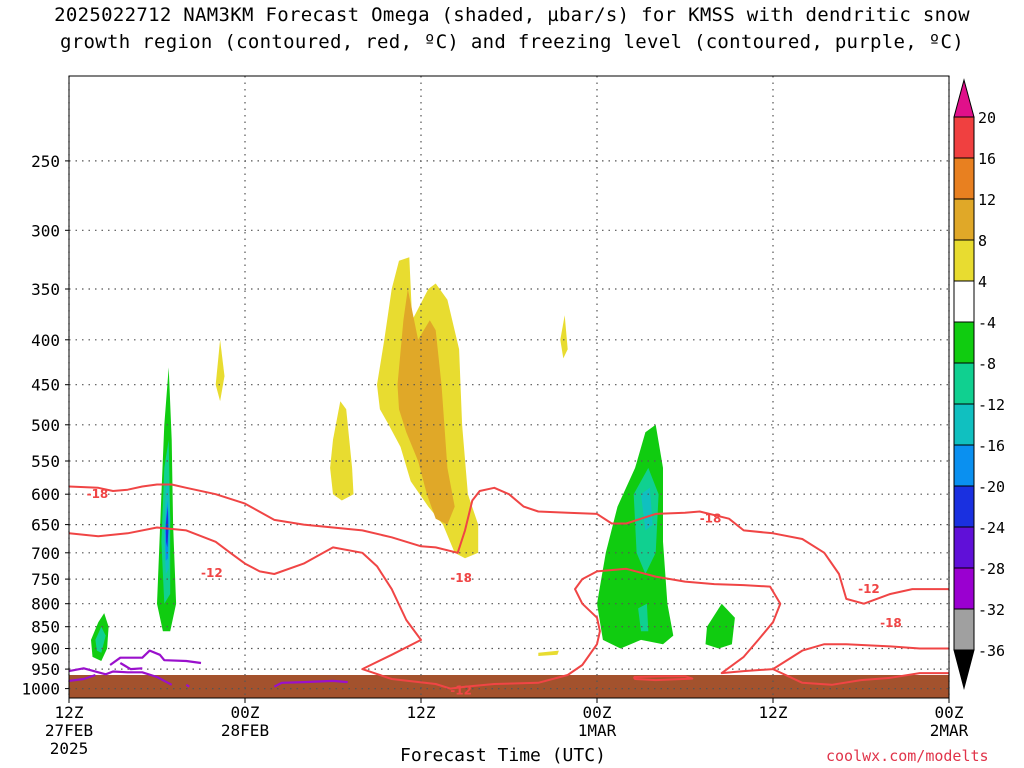  Describe the element at coordinates (45, 230) in the screenshot. I see `y-tick-label: 300` at that location.